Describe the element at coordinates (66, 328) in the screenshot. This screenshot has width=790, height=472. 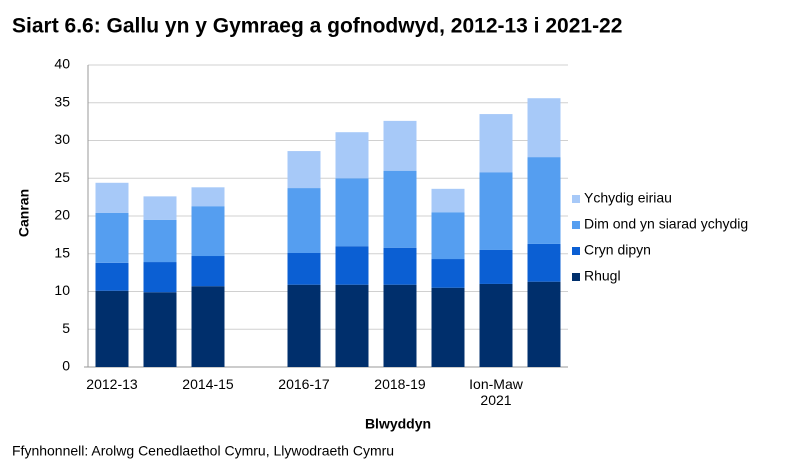
I see `y-tick-label: 5` at that location.